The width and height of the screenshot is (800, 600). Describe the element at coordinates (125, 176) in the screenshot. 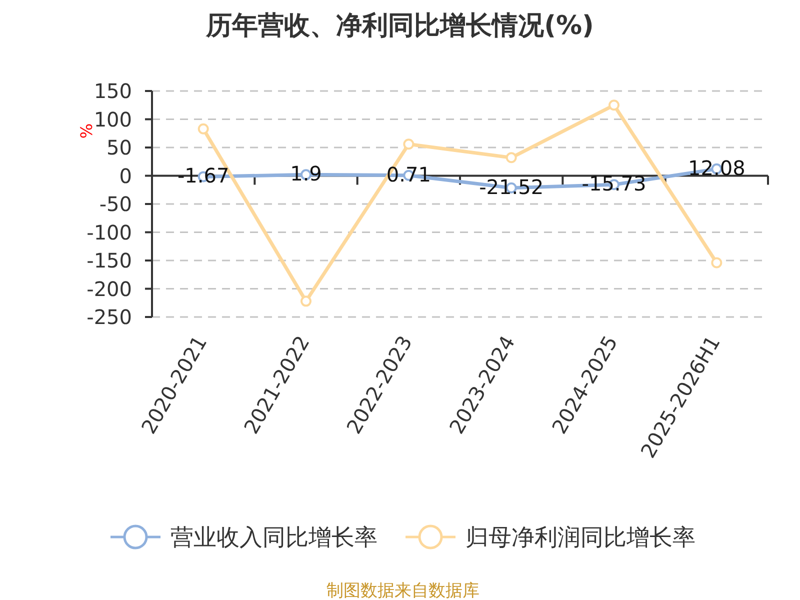

I see `y-tick-label: 0` at that location.